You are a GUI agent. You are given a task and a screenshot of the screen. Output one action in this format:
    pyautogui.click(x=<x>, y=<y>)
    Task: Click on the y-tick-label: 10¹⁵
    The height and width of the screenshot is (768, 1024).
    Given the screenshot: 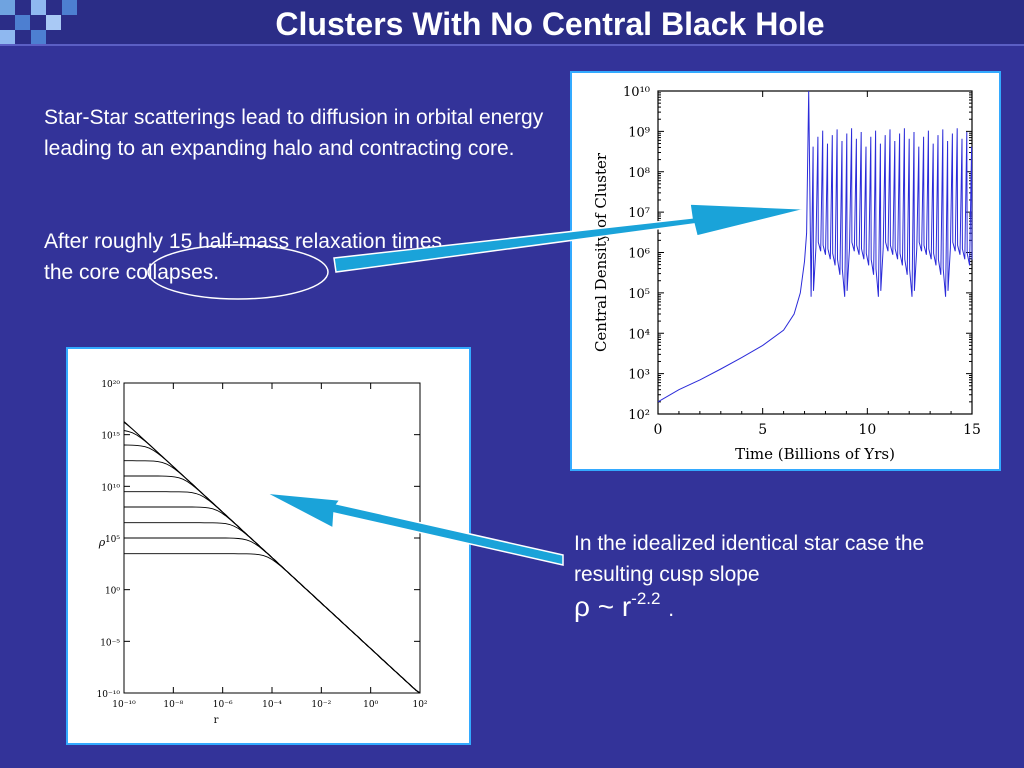 What is the action you would take?
    pyautogui.click(x=110, y=437)
    